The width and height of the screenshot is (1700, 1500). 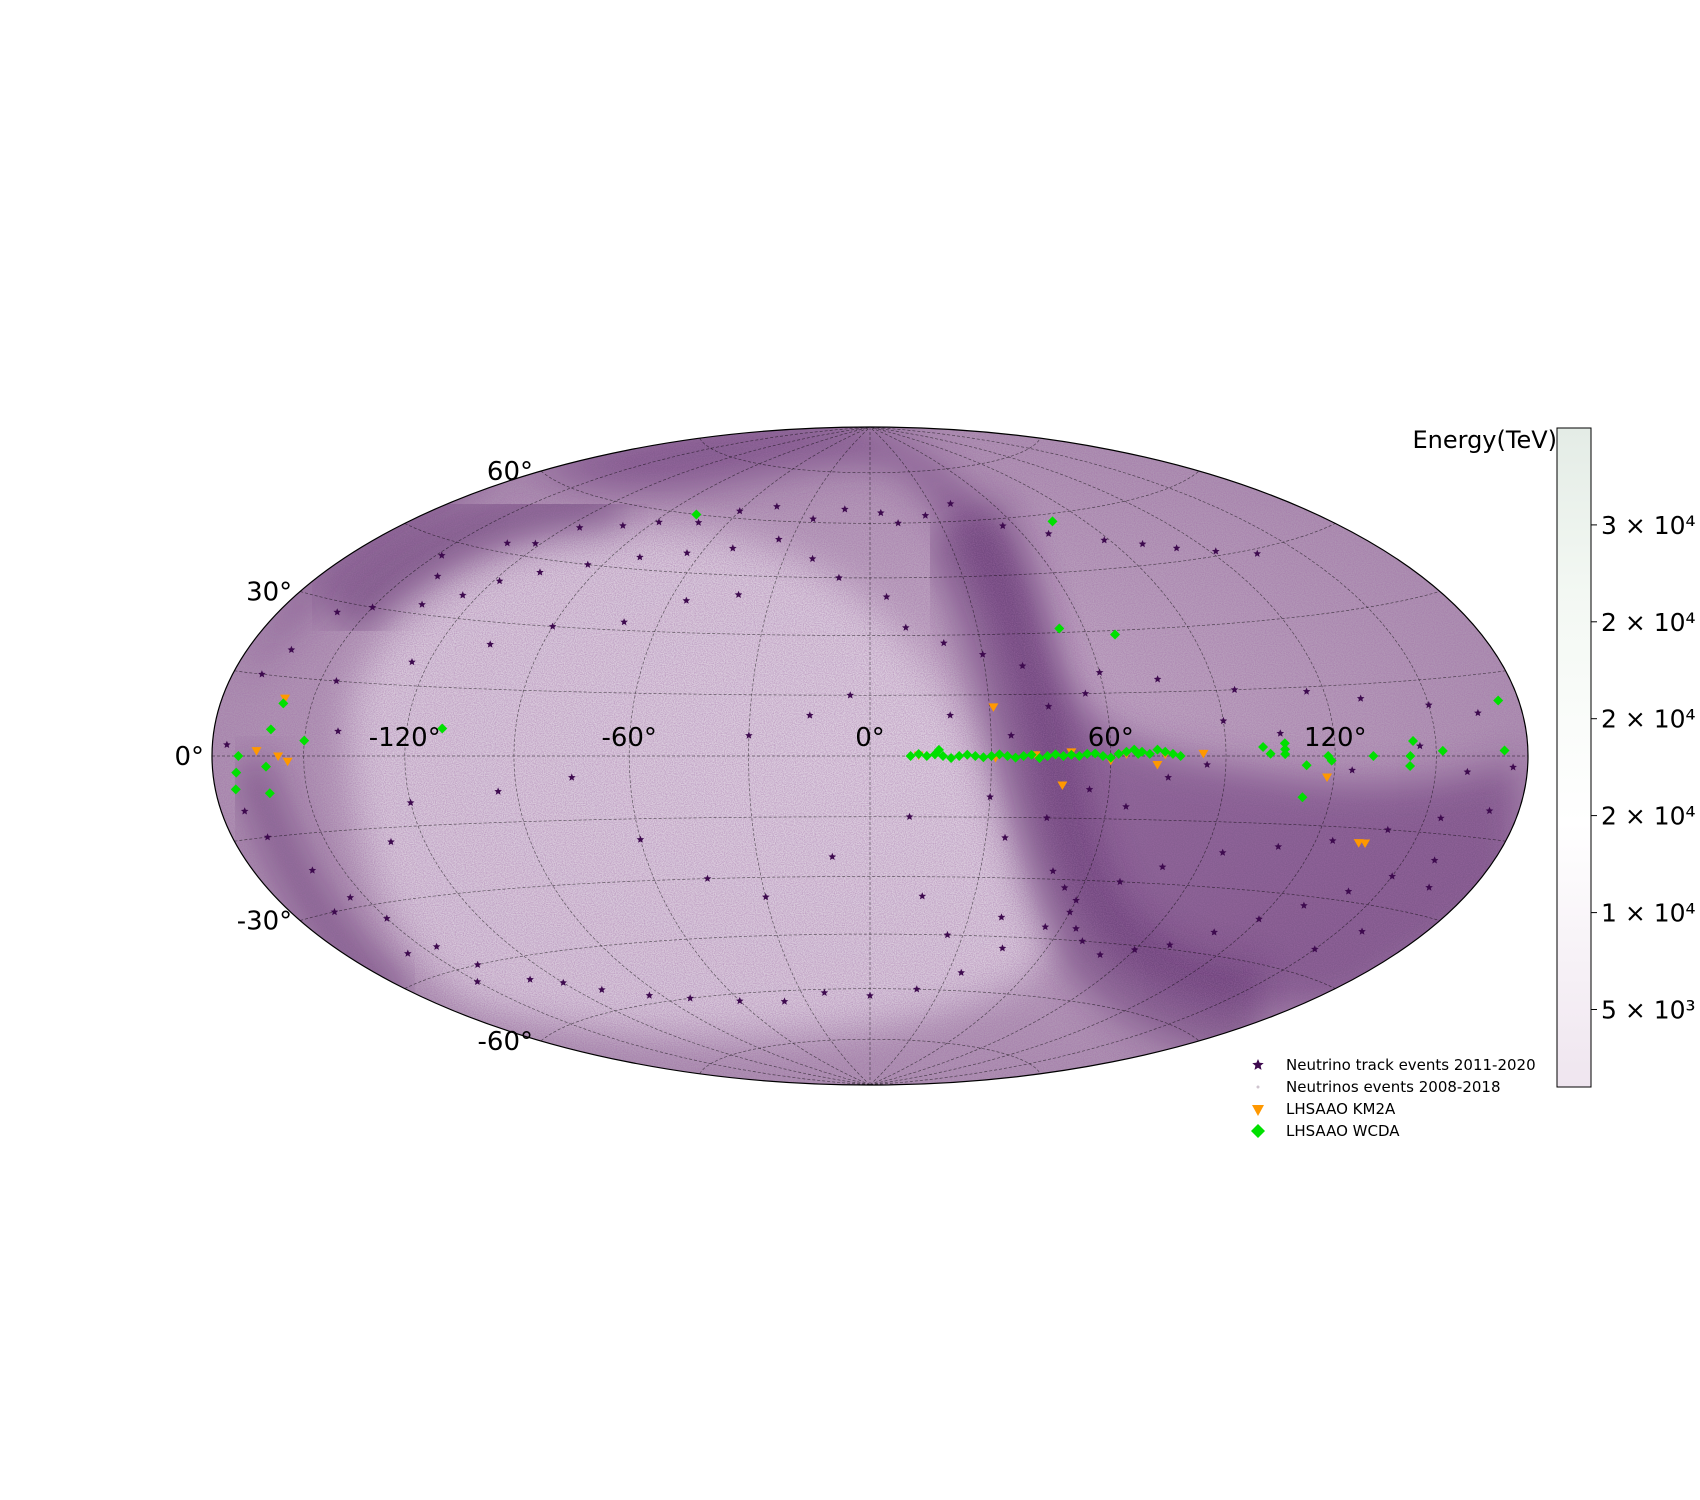 I want to click on lat-tick-label: 0°, so click(x=189, y=757).